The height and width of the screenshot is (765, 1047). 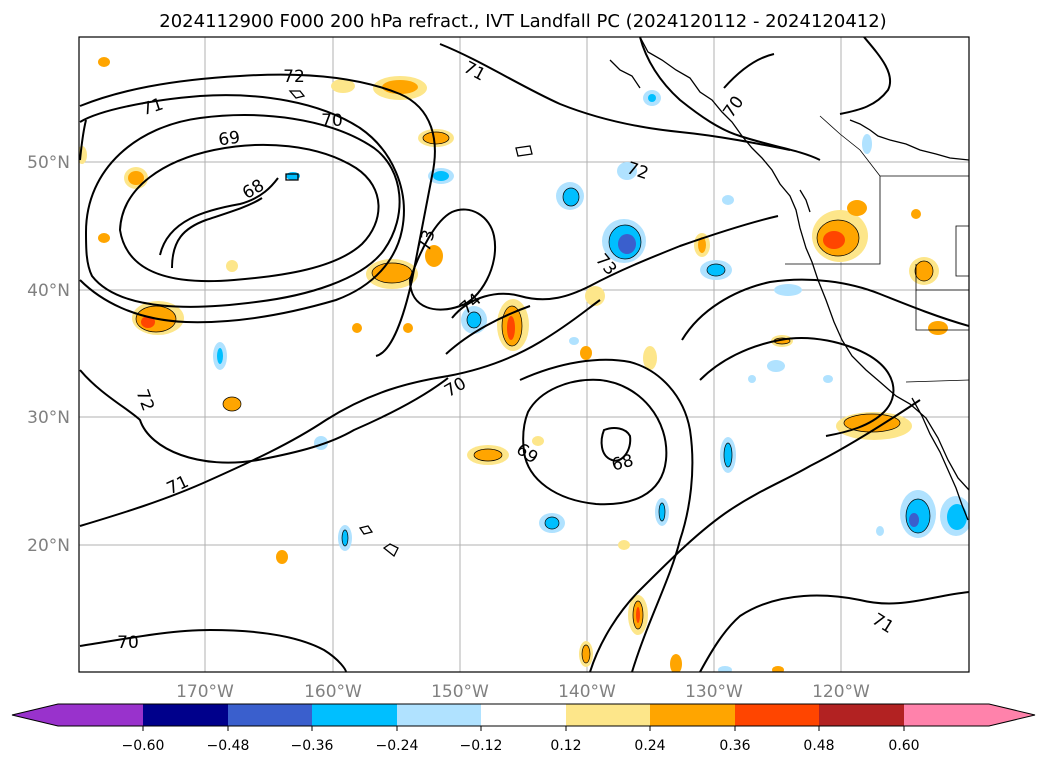 I want to click on contour-70-west, so click(x=242, y=211).